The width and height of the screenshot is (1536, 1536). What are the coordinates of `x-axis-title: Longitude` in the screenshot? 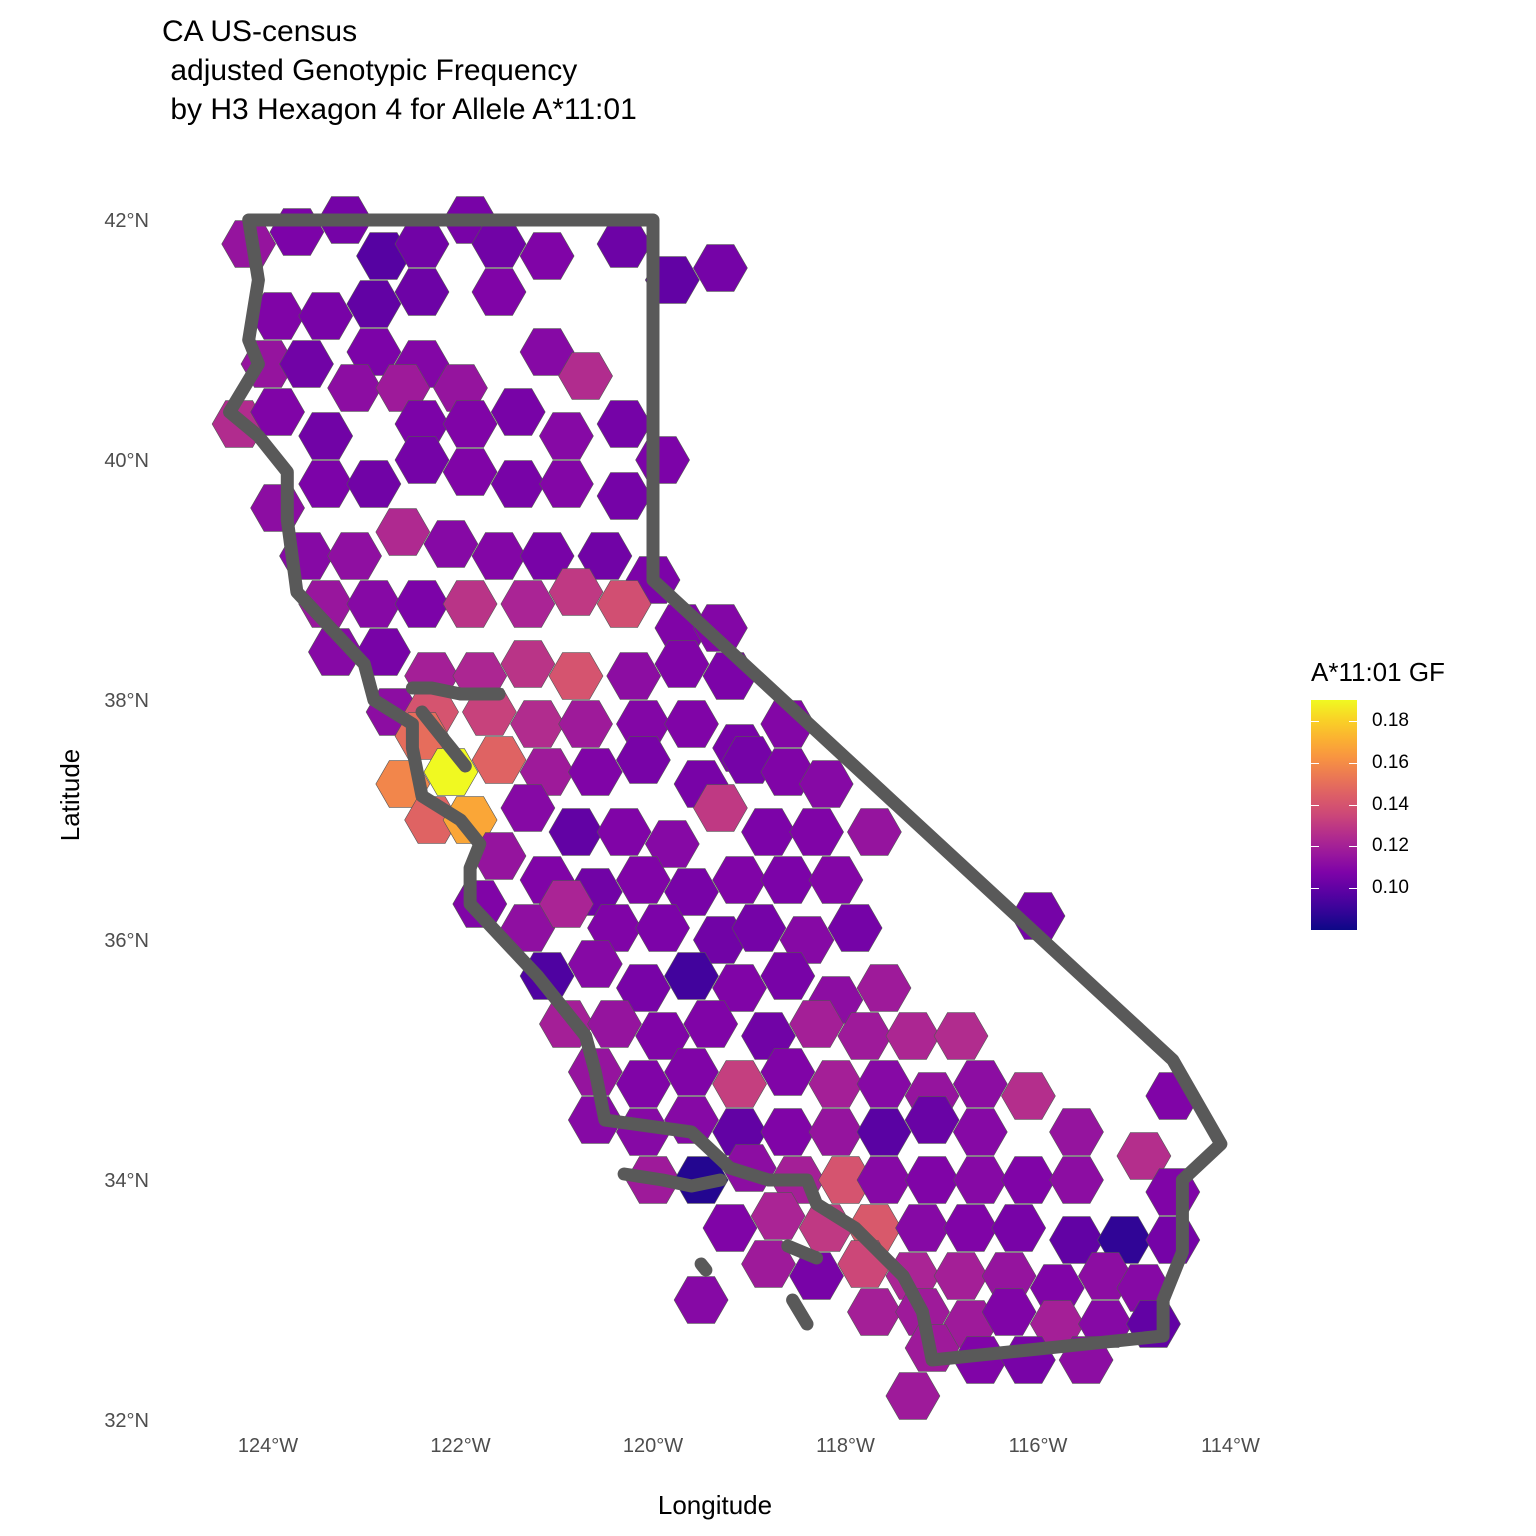 It's located at (715, 1505).